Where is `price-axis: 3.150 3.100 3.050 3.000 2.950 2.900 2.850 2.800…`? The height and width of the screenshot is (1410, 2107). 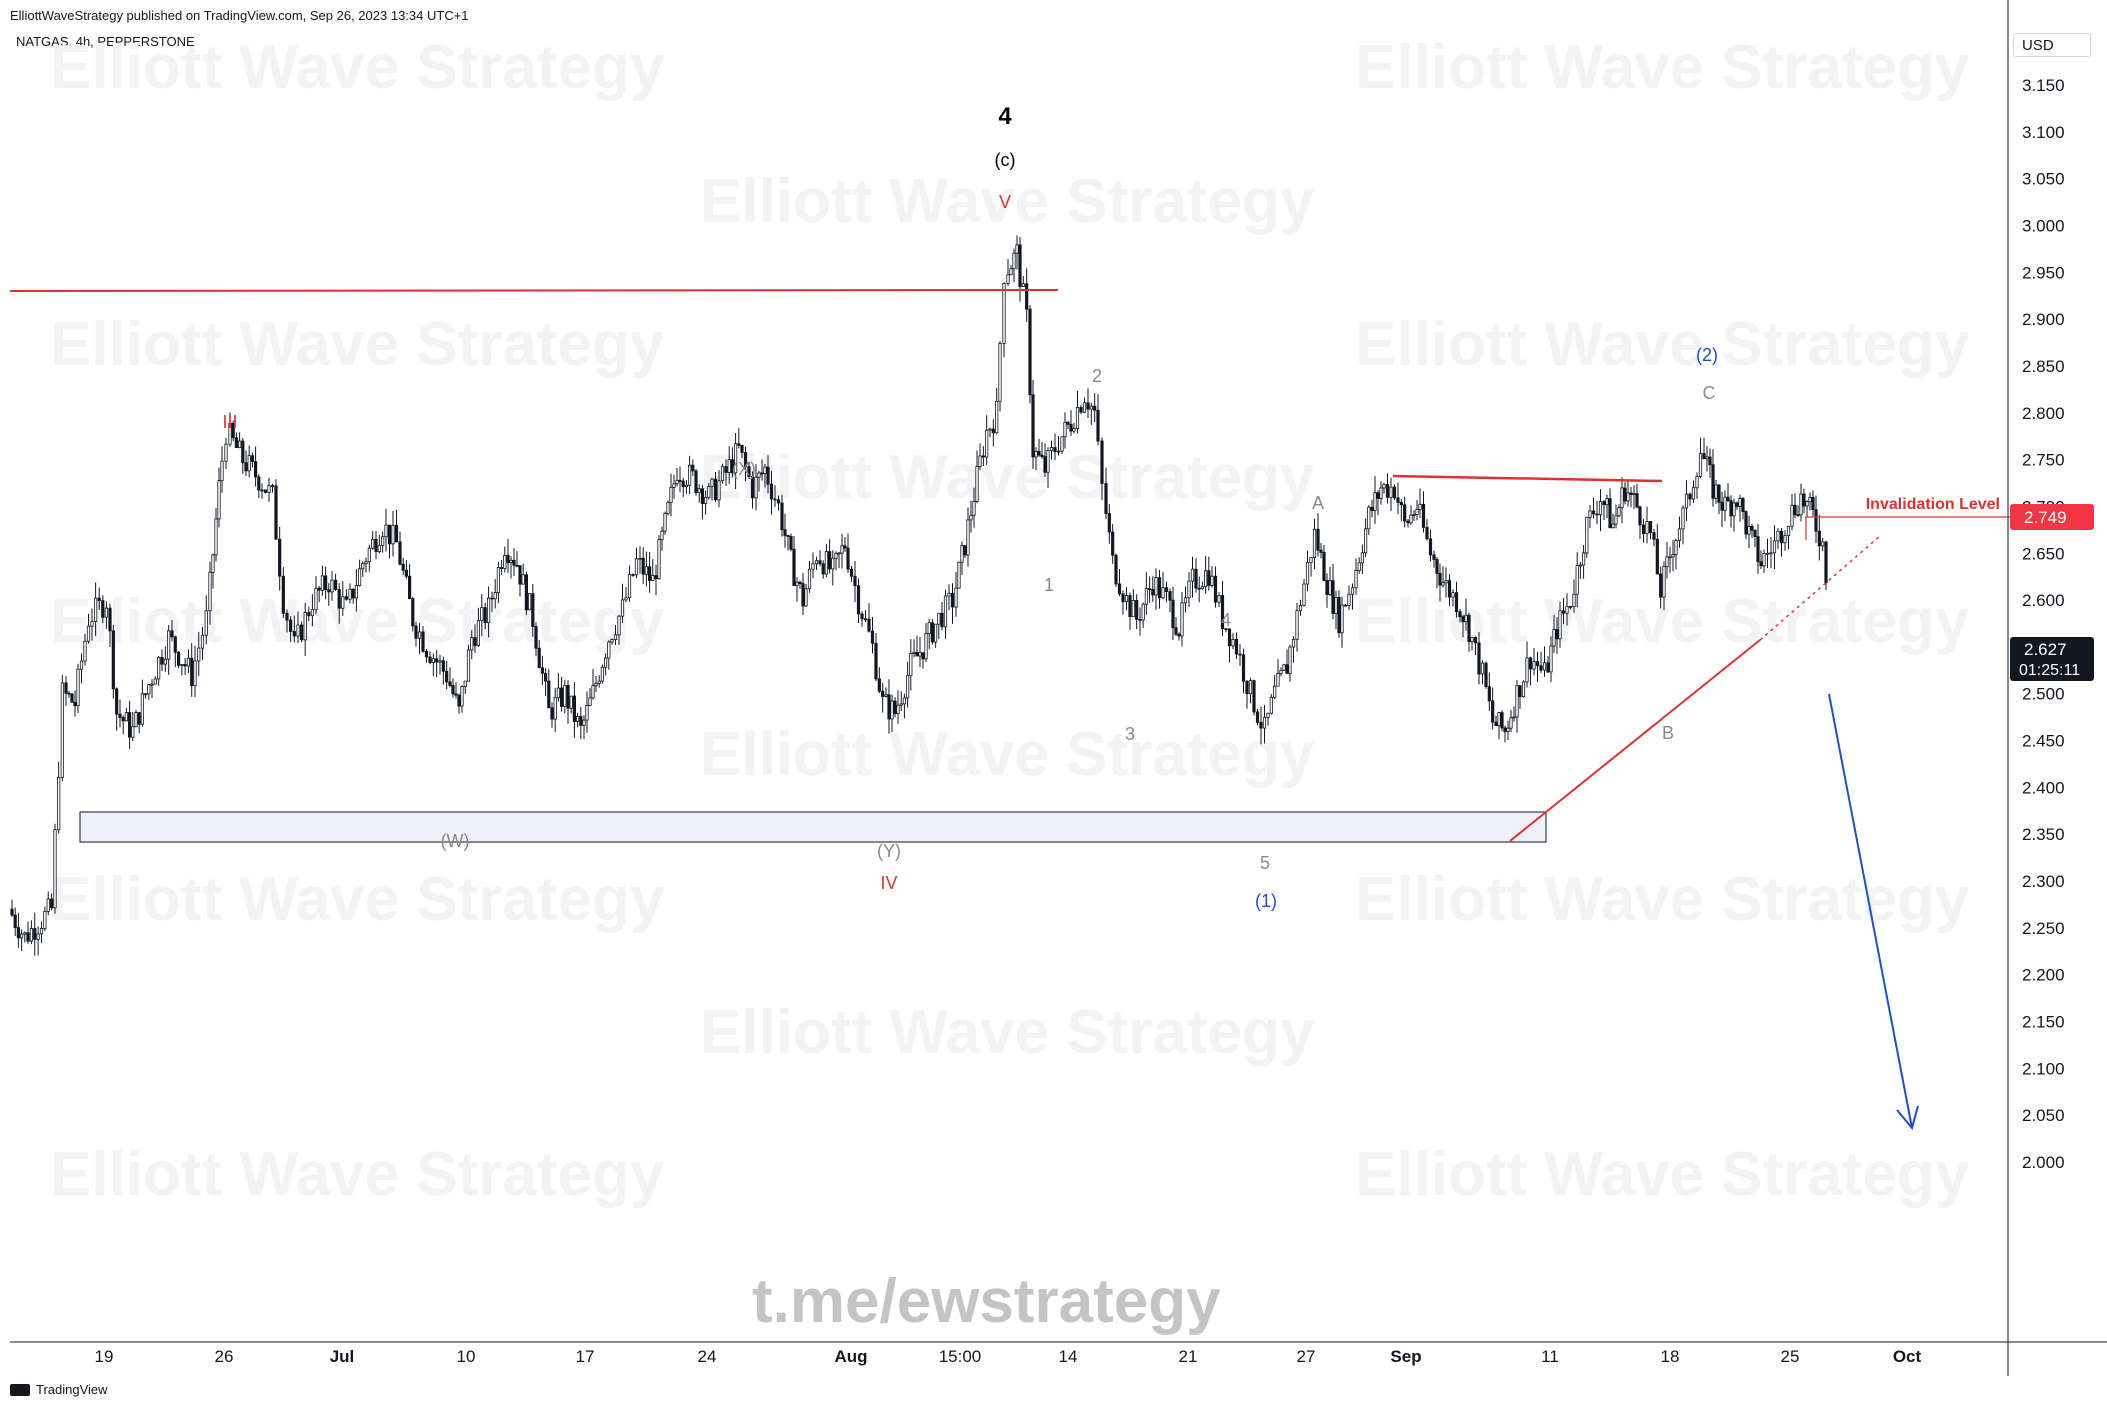
price-axis: 3.150 3.100 3.050 3.000 2.950 2.900 2.850 2.800… is located at coordinates (2043, 624).